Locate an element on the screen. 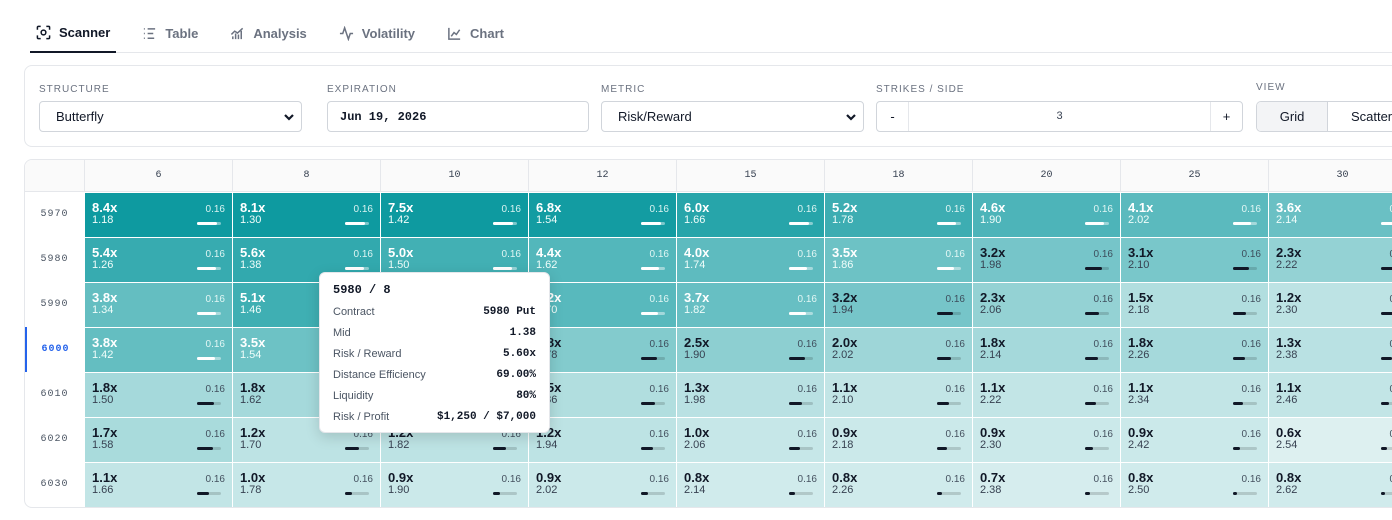 The height and width of the screenshot is (520, 1392). risk-reward-value: 3.5x is located at coordinates (845, 252).